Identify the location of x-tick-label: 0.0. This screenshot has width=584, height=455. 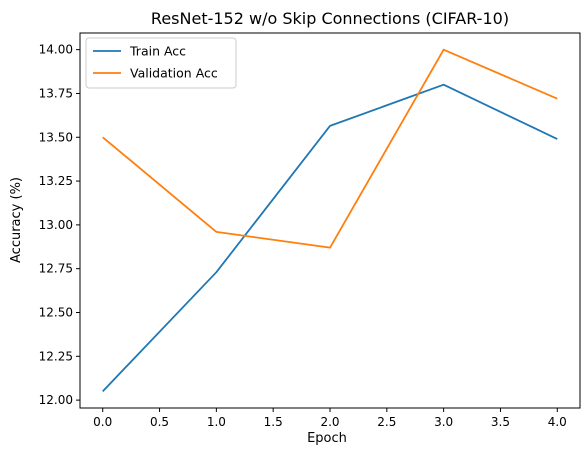
(102, 422).